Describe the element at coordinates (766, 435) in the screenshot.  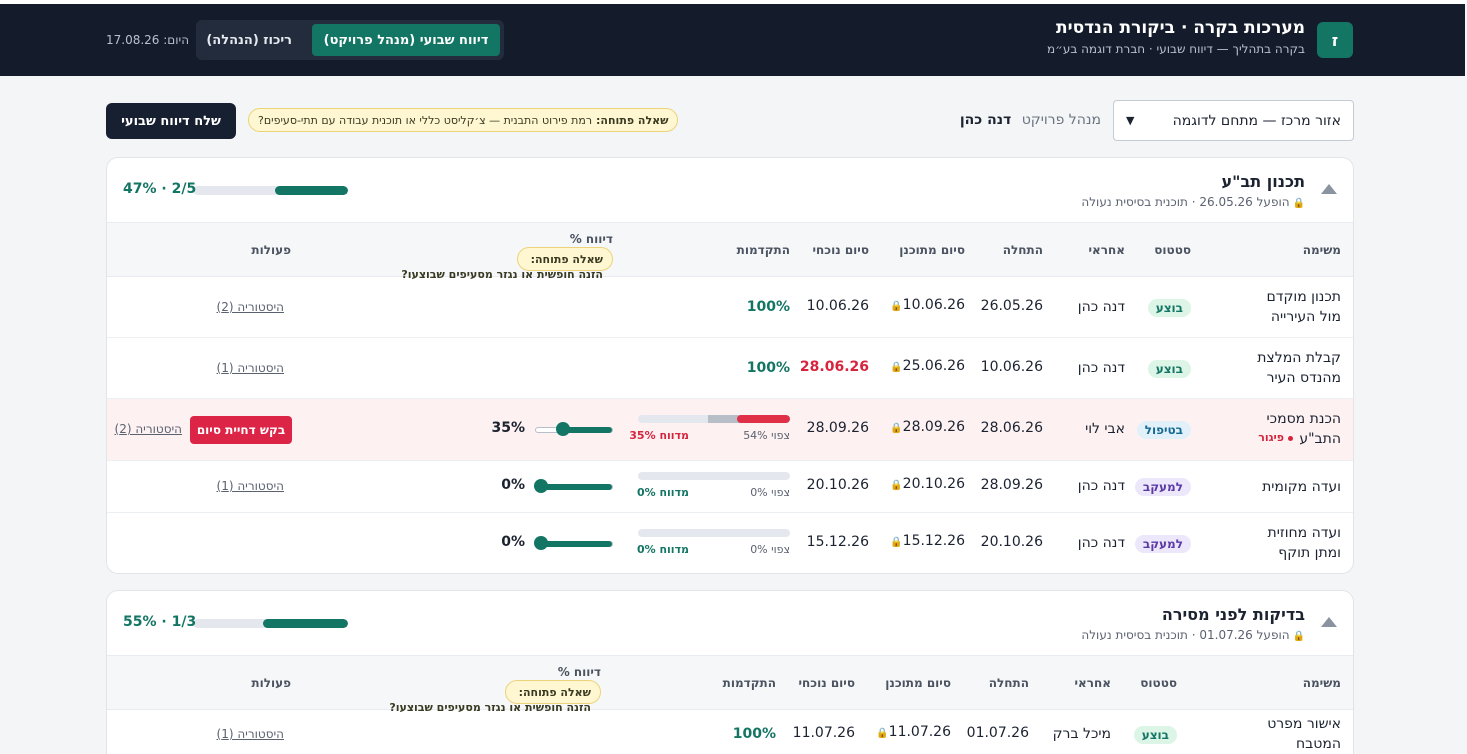
I see `expected-label: צפוי 54%` at that location.